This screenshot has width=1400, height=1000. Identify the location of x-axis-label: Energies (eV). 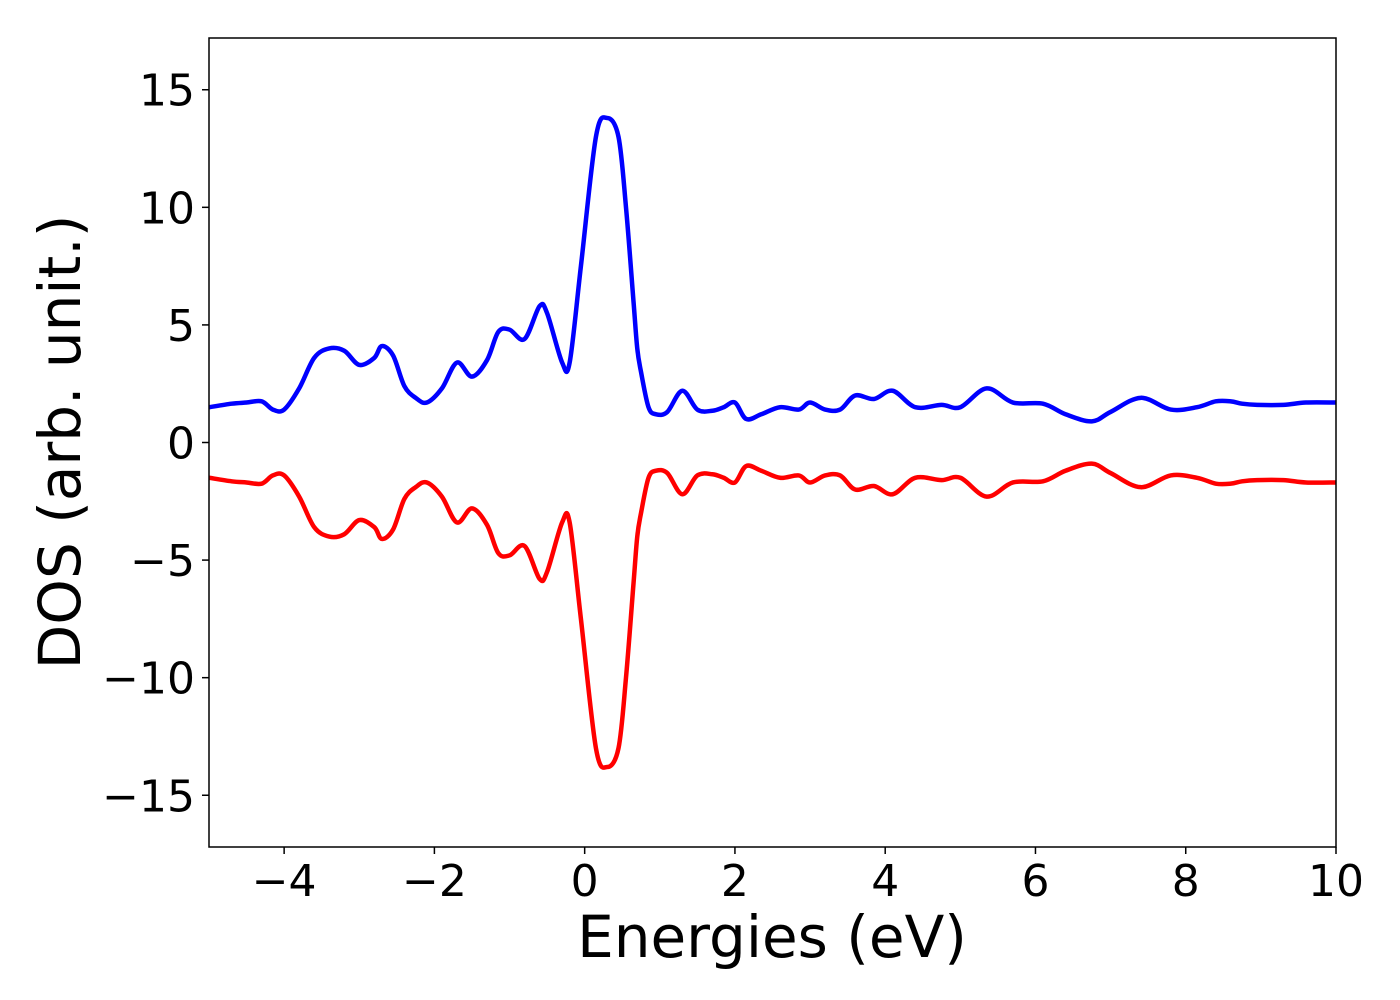
(772, 937).